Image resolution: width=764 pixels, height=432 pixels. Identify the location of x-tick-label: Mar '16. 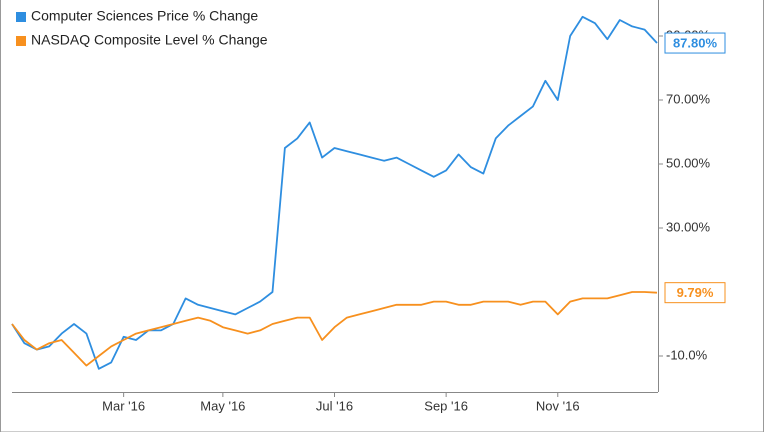
(123, 405).